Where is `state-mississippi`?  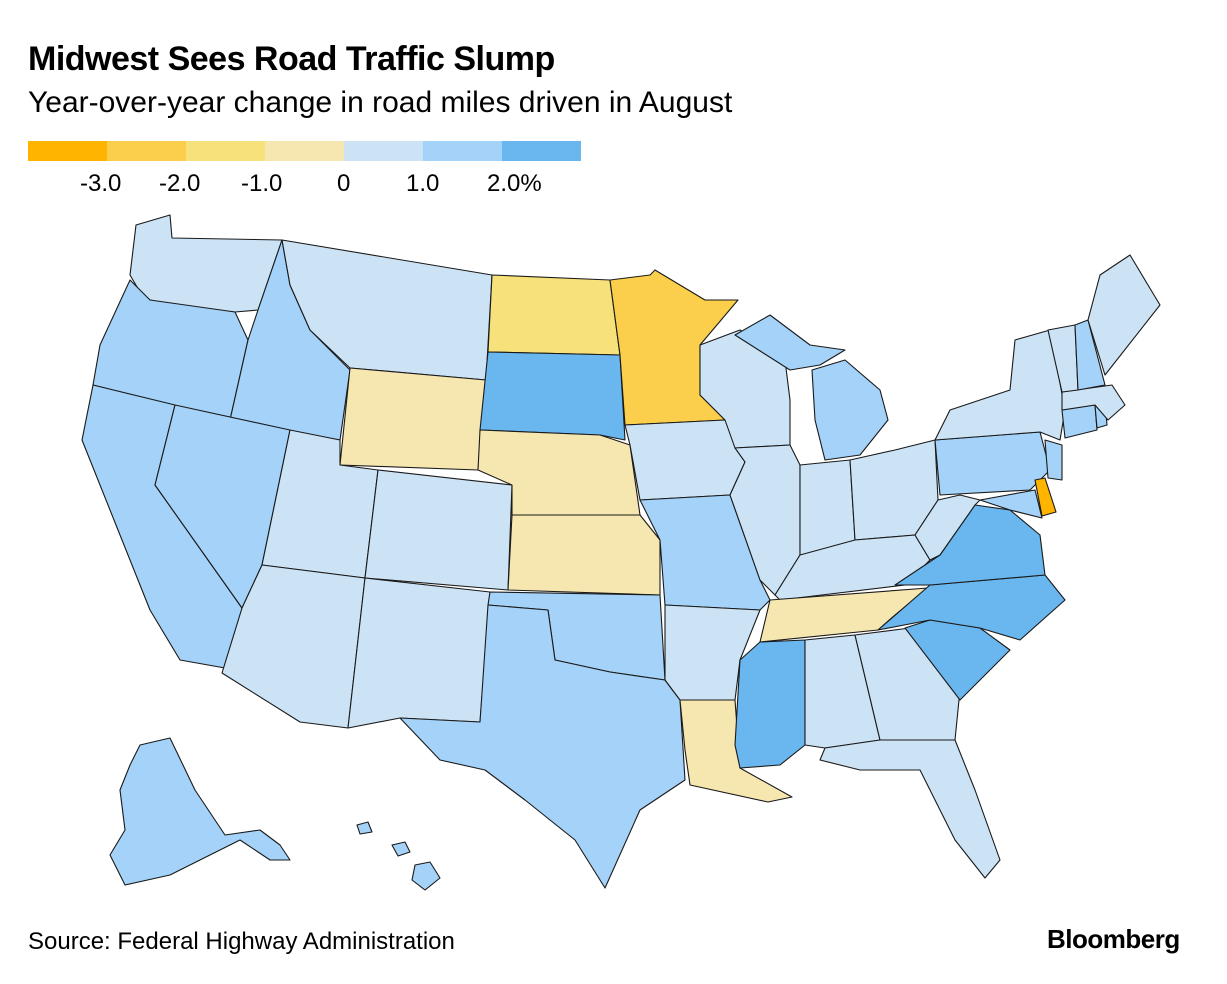 state-mississippi is located at coordinates (770, 704).